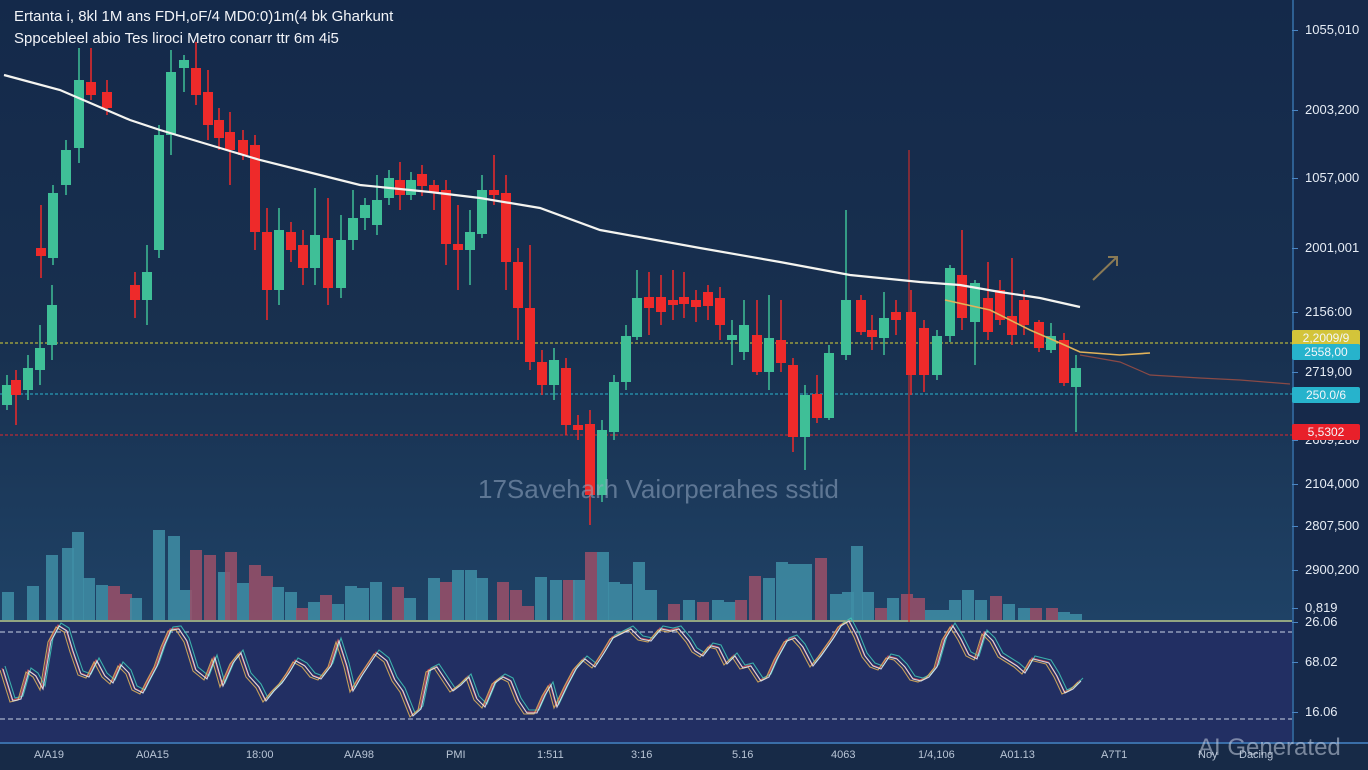 The width and height of the screenshot is (1368, 770). Describe the element at coordinates (1017, 755) in the screenshot. I see `x-tick-label: A01.13` at that location.